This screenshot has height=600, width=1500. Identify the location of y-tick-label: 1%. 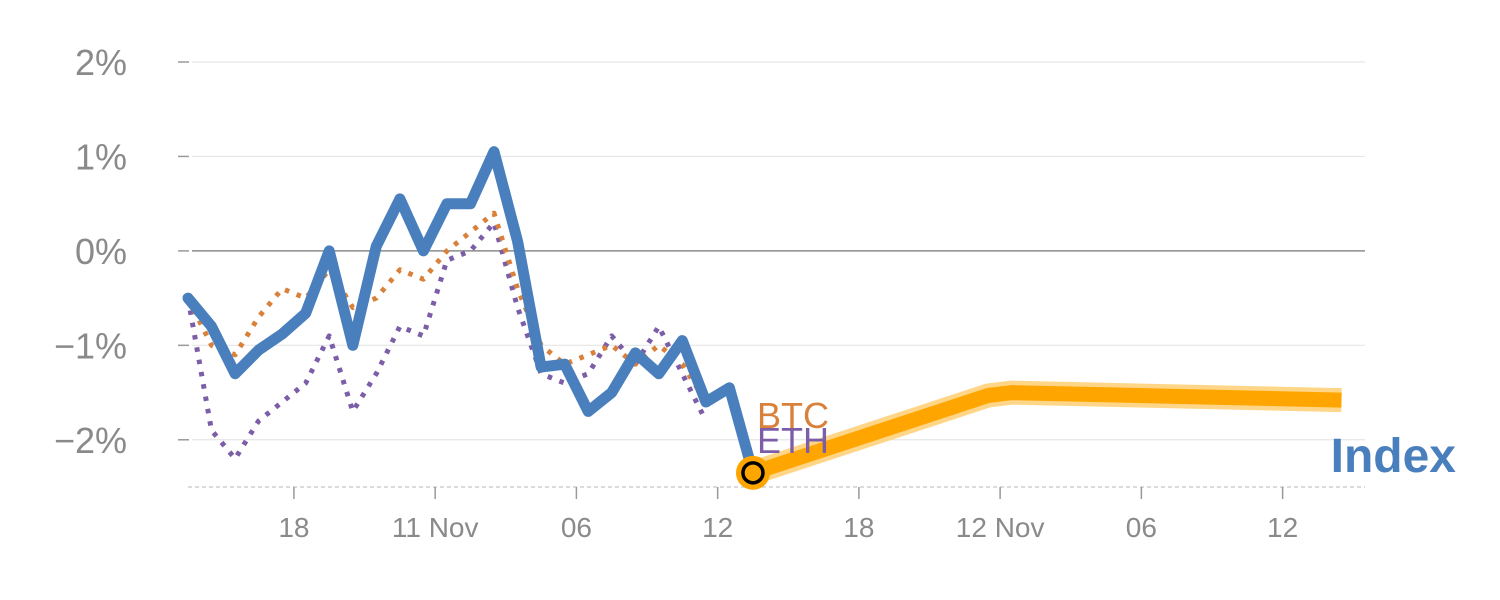
(101, 156).